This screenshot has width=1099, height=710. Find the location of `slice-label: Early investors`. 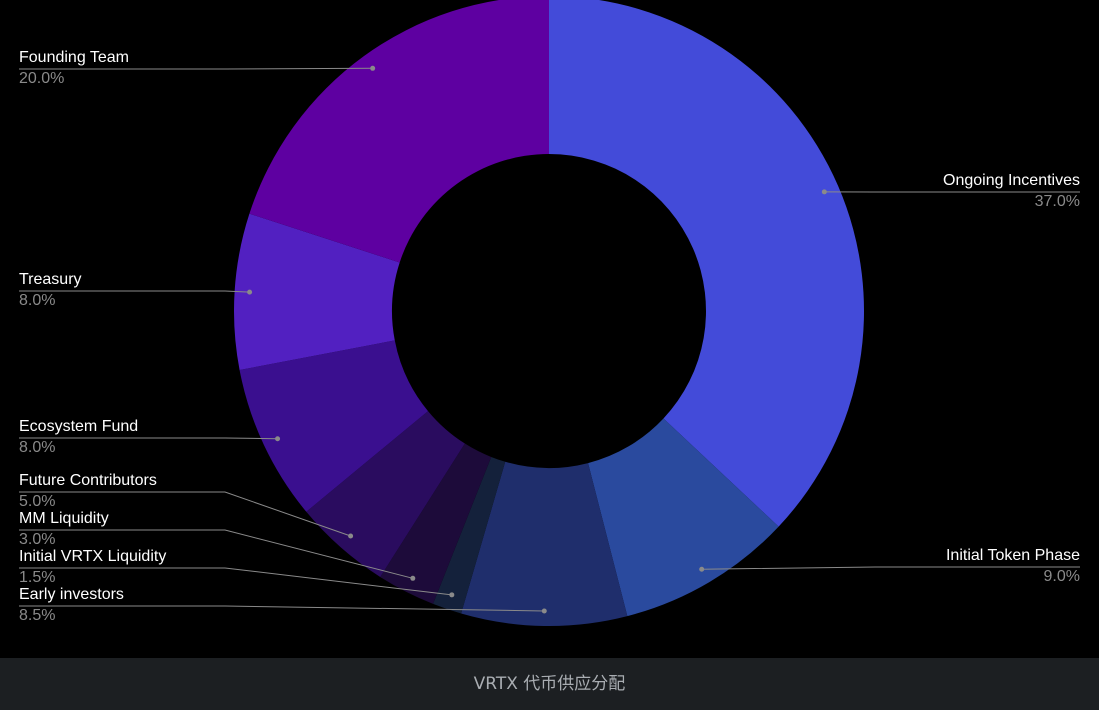

slice-label: Early investors is located at coordinates (71, 594).